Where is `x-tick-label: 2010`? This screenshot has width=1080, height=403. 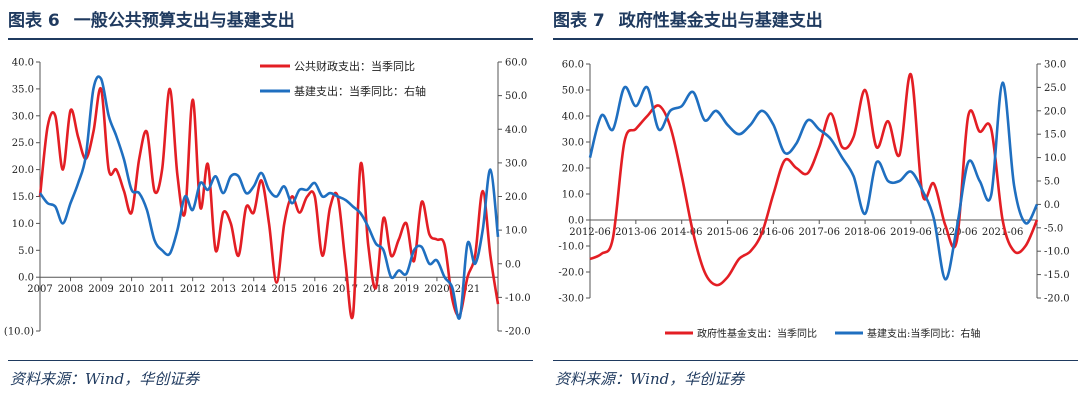
x-tick-label: 2010 is located at coordinates (131, 289).